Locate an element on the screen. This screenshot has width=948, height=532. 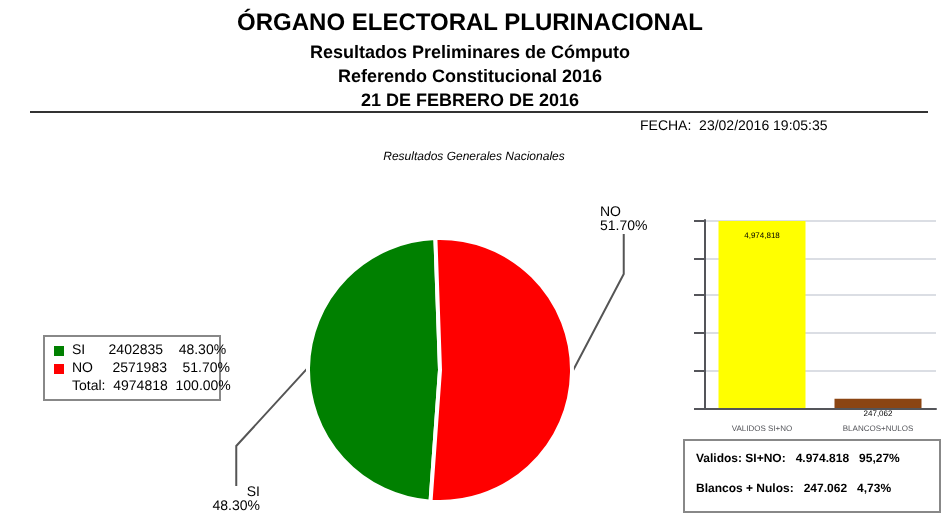
chart-subtitle: Resultados Preliminares de Cómputo Referendo Constitucional 2016 21 DE FEBRERO DE 2016 is located at coordinates (470, 76).